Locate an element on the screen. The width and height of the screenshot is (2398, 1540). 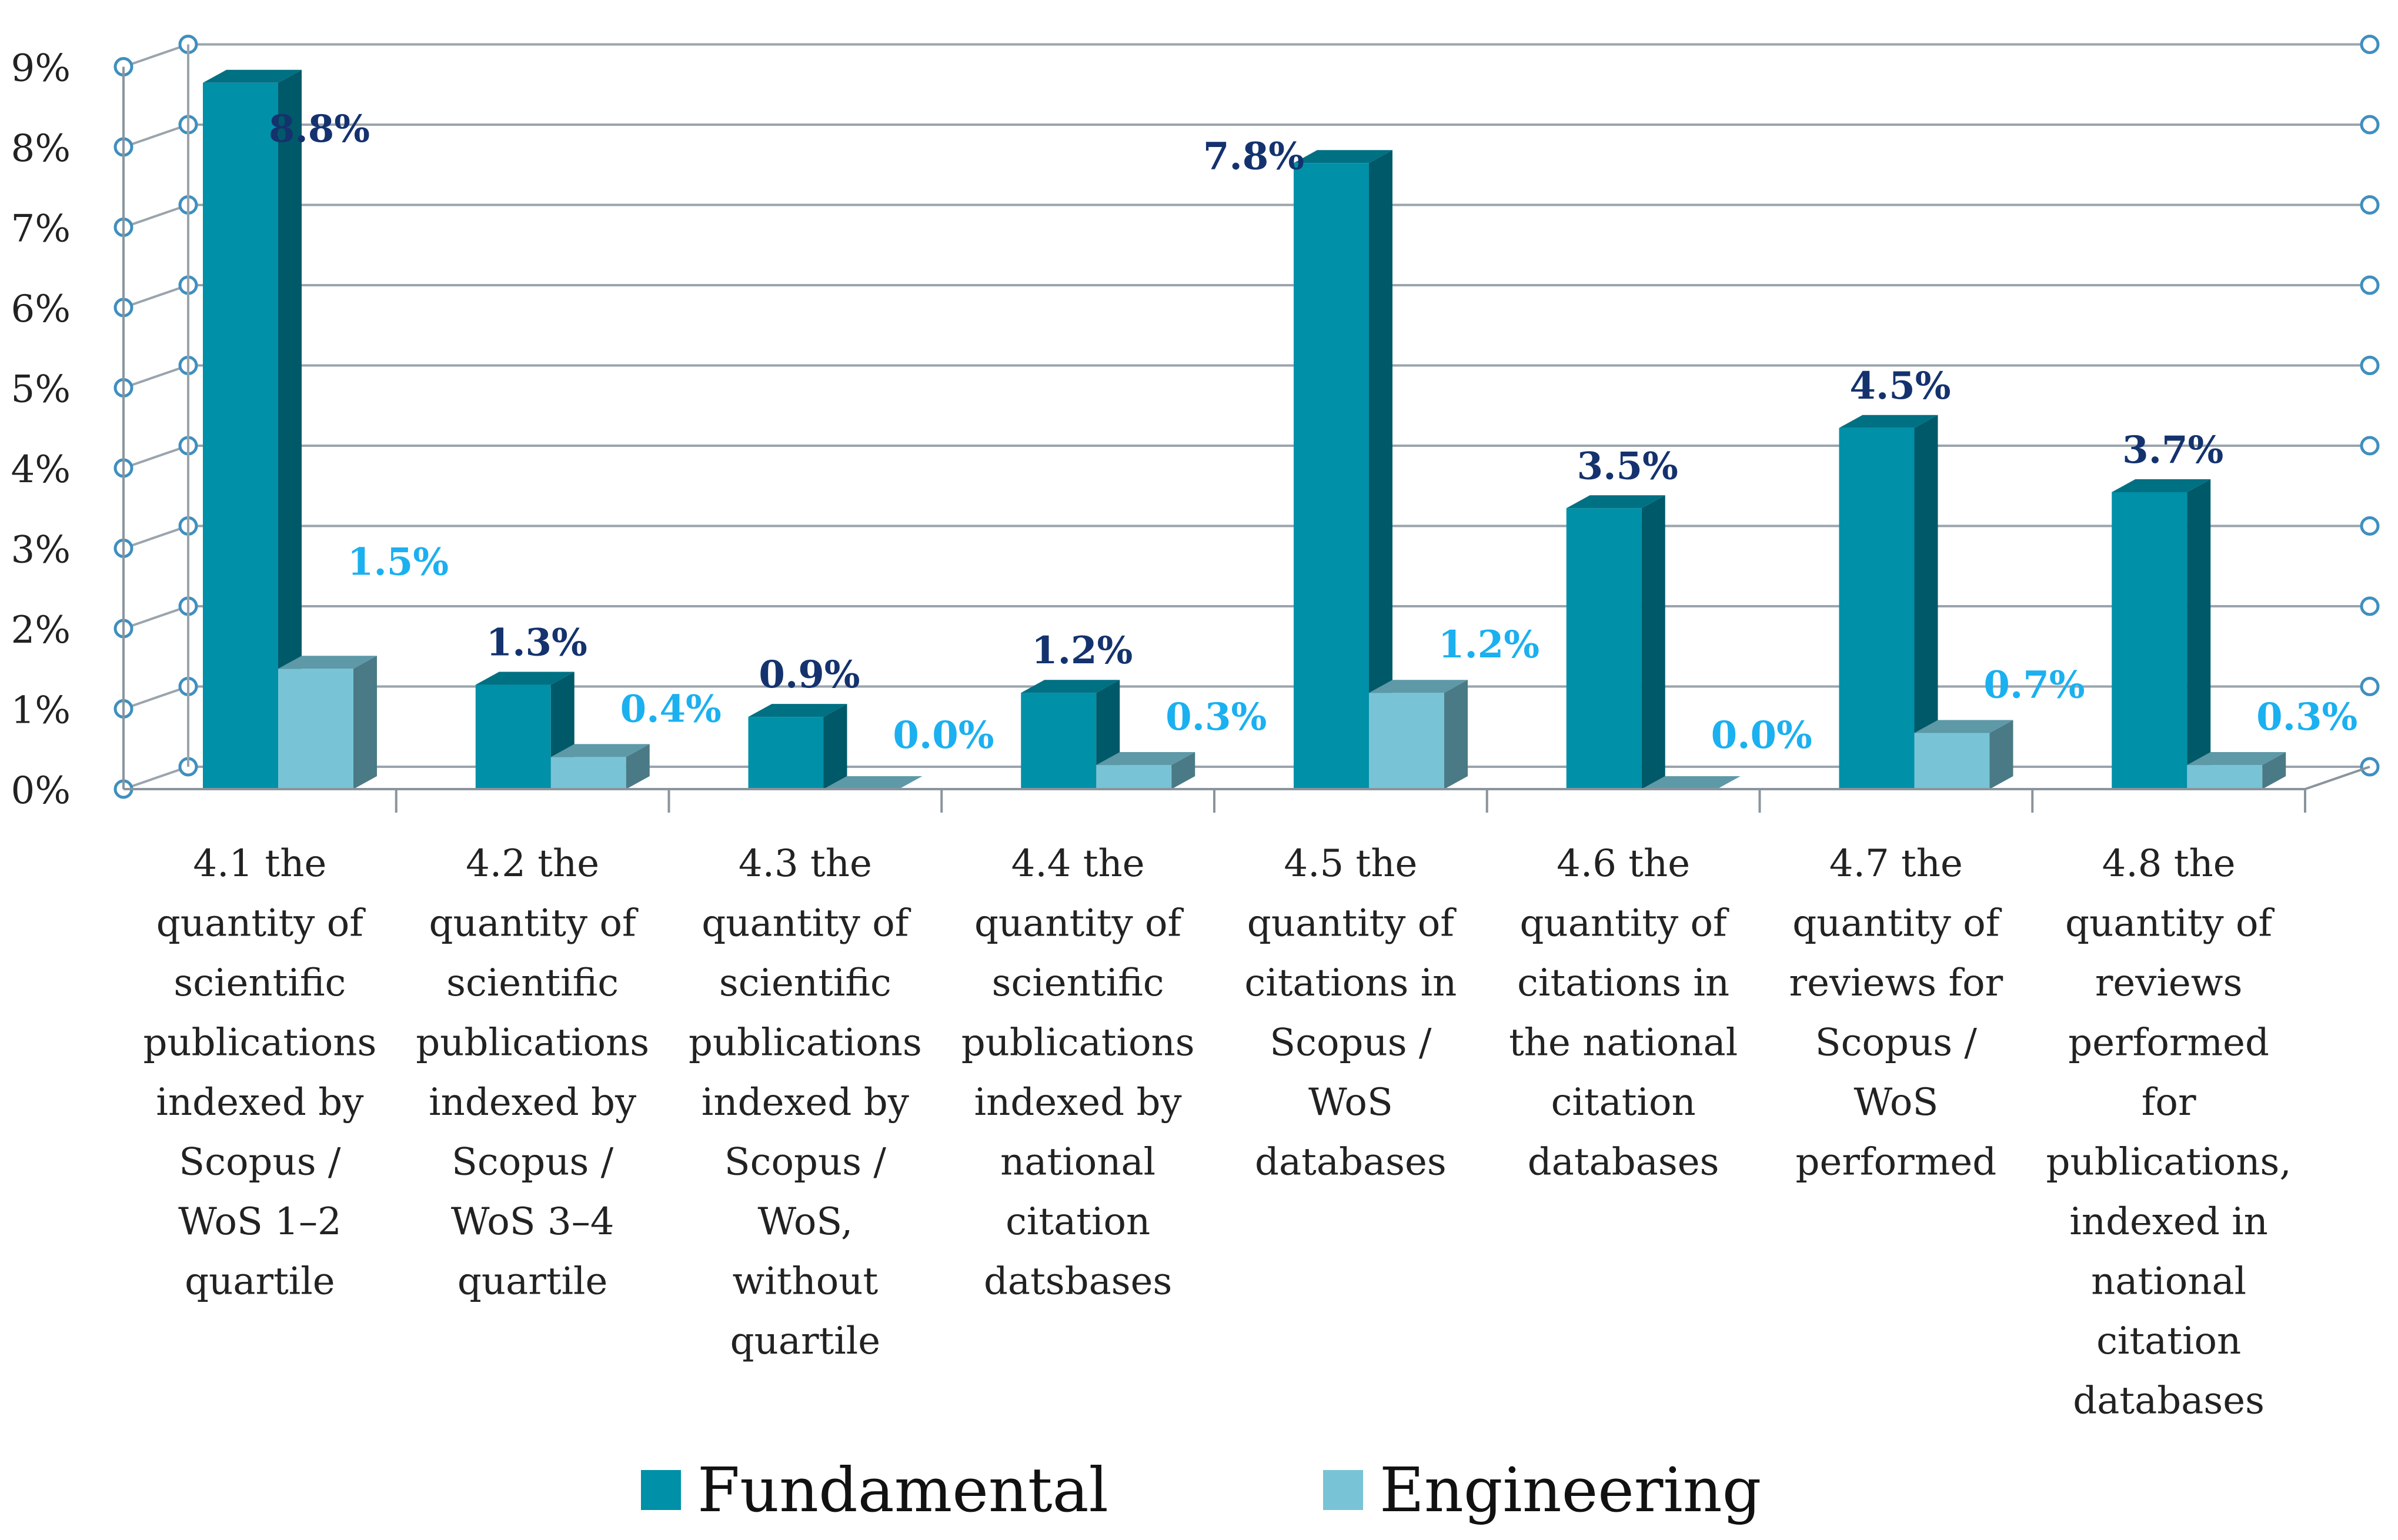
data-label-fundamental: 1.3% is located at coordinates (536, 643).